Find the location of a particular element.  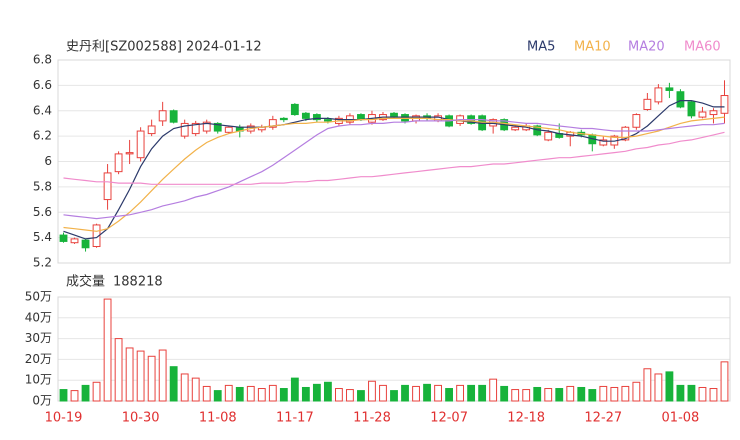

x-tick-label: 10-30 is located at coordinates (141, 418).